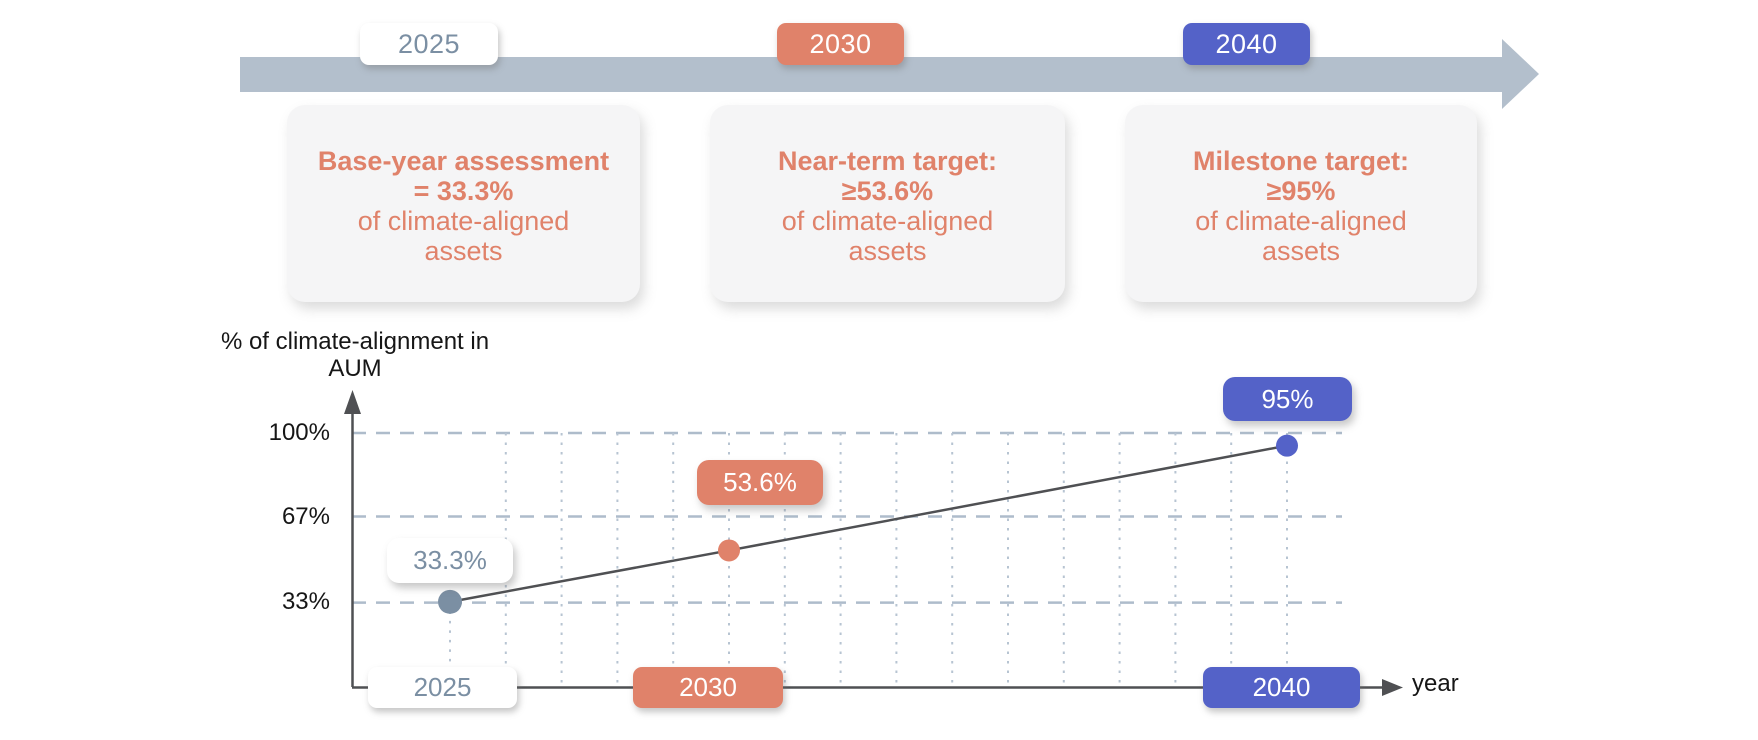 The image size is (1758, 740). Describe the element at coordinates (355, 368) in the screenshot. I see `y-axis-title-line: AUM` at that location.